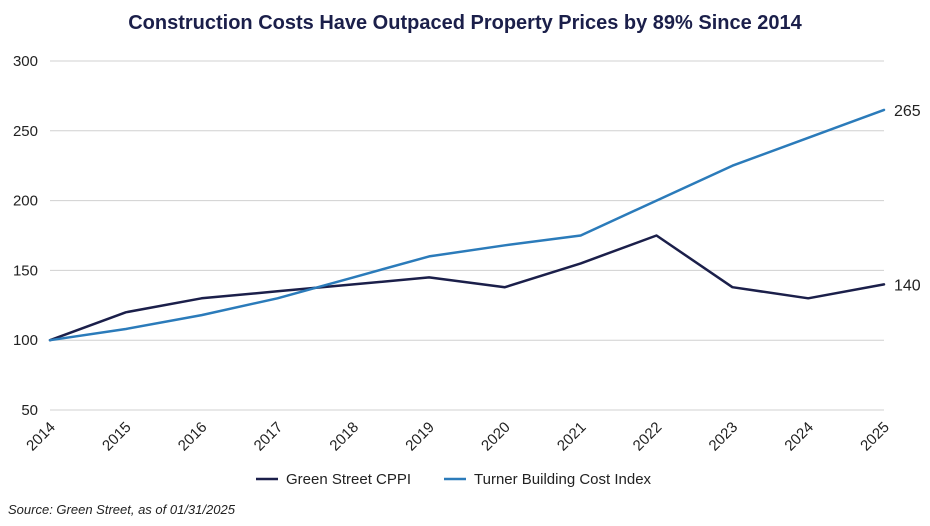 Image resolution: width=930 pixels, height=526 pixels. Describe the element at coordinates (122, 509) in the screenshot. I see `source-note: Source: Green Street, as of 01/31/2025` at that location.